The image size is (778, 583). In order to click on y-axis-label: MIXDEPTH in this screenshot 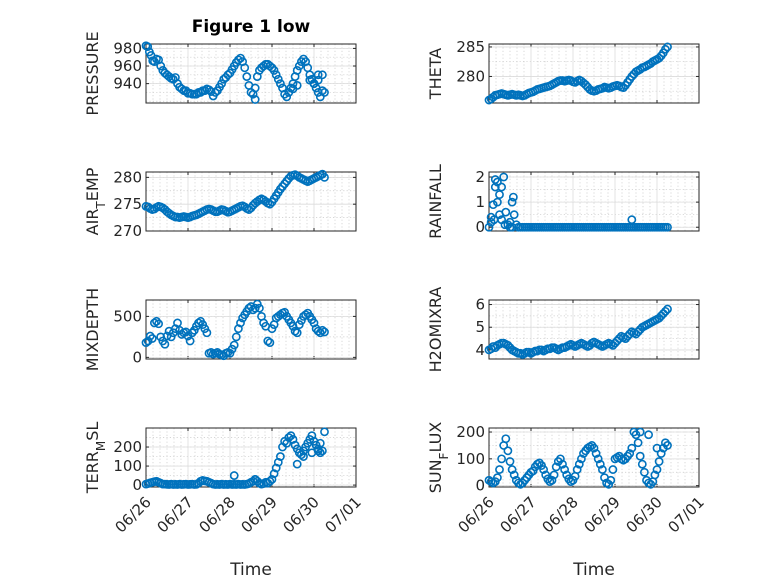, I will do `click(92, 329)`.